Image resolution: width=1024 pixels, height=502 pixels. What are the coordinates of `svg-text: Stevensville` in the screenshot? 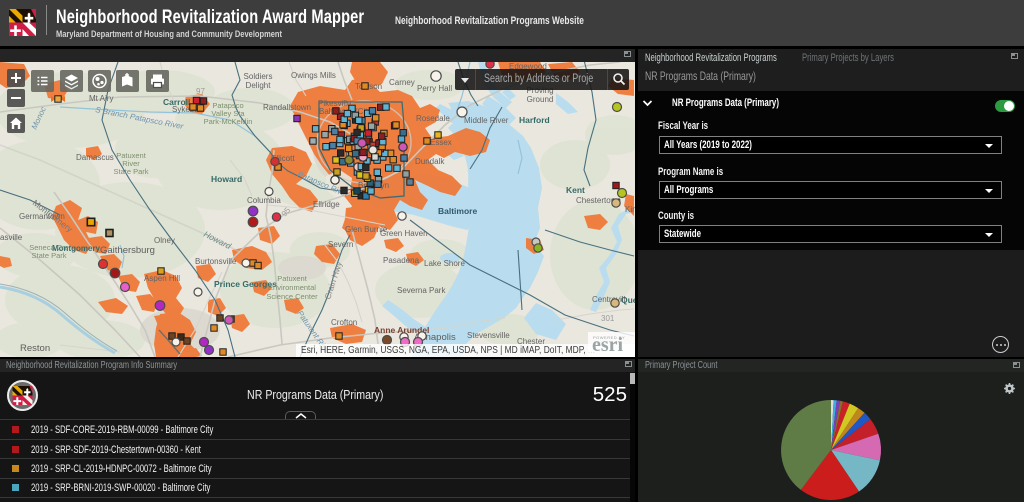 It's located at (488, 335).